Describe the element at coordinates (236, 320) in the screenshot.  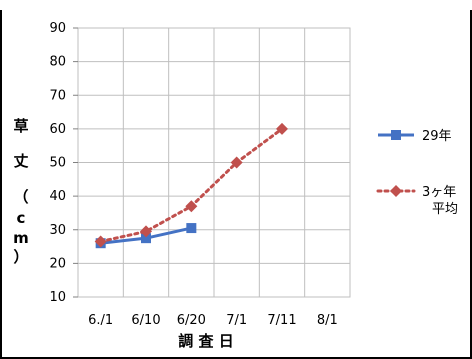
I see `x-tick-label: 7/1` at that location.